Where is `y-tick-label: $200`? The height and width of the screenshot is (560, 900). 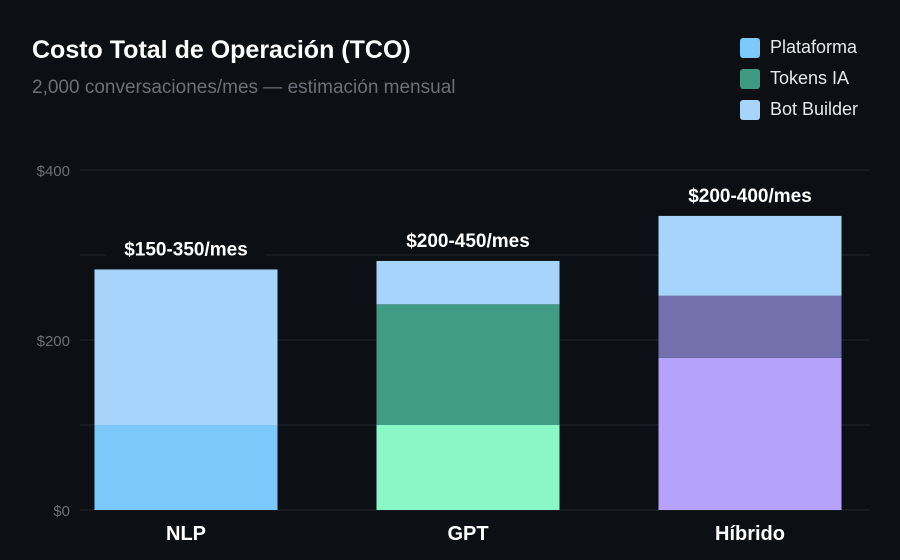
y-tick-label: $200 is located at coordinates (53, 341).